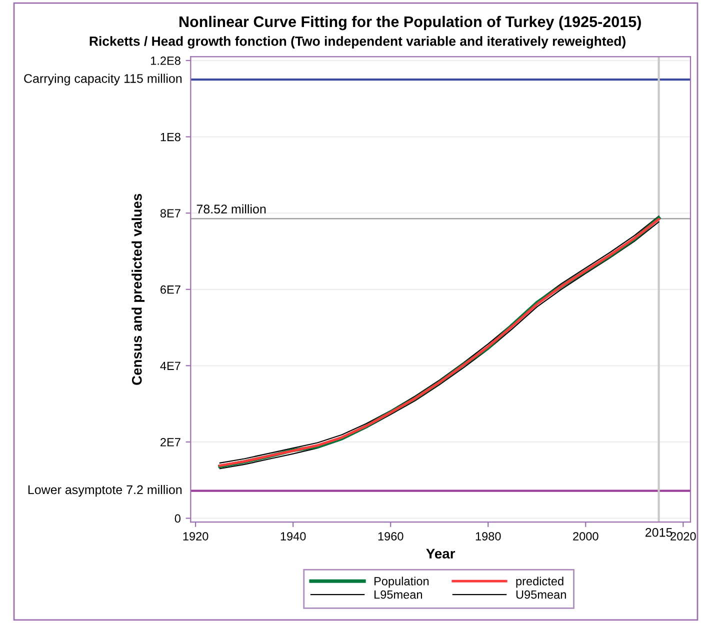 The width and height of the screenshot is (701, 623). What do you see at coordinates (231, 209) in the screenshot?
I see `ref-line-label: 78.52 million` at bounding box center [231, 209].